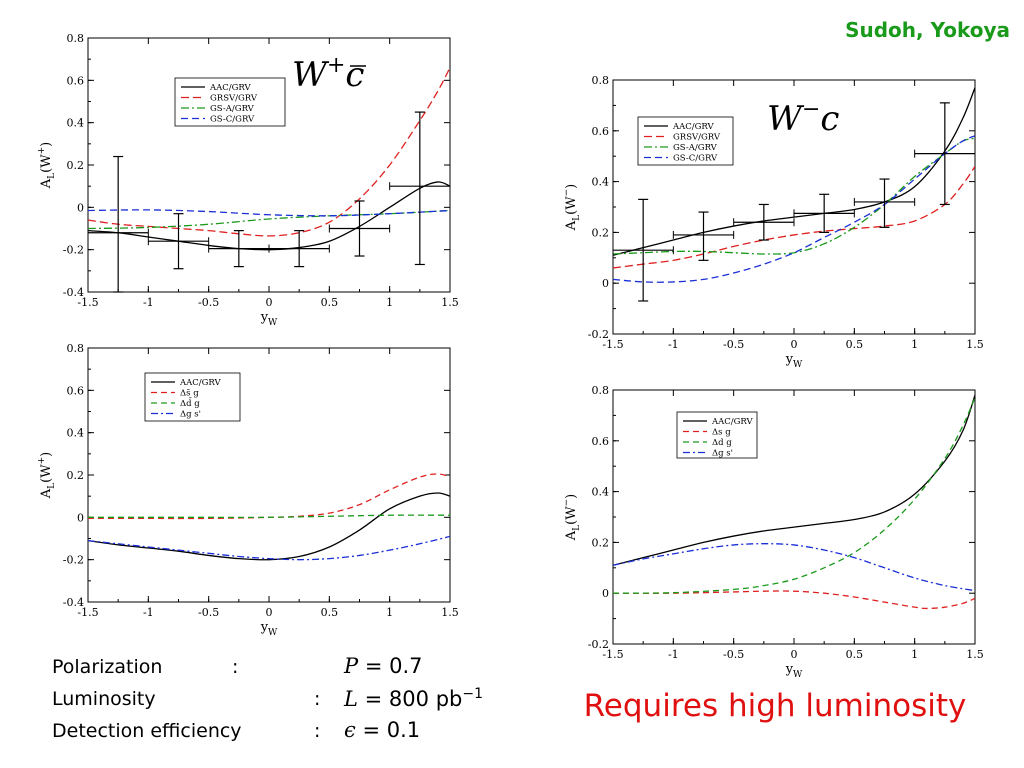 The width and height of the screenshot is (1024, 768). What do you see at coordinates (413, 698) in the screenshot?
I see `param-value: L = 800 pb−1` at bounding box center [413, 698].